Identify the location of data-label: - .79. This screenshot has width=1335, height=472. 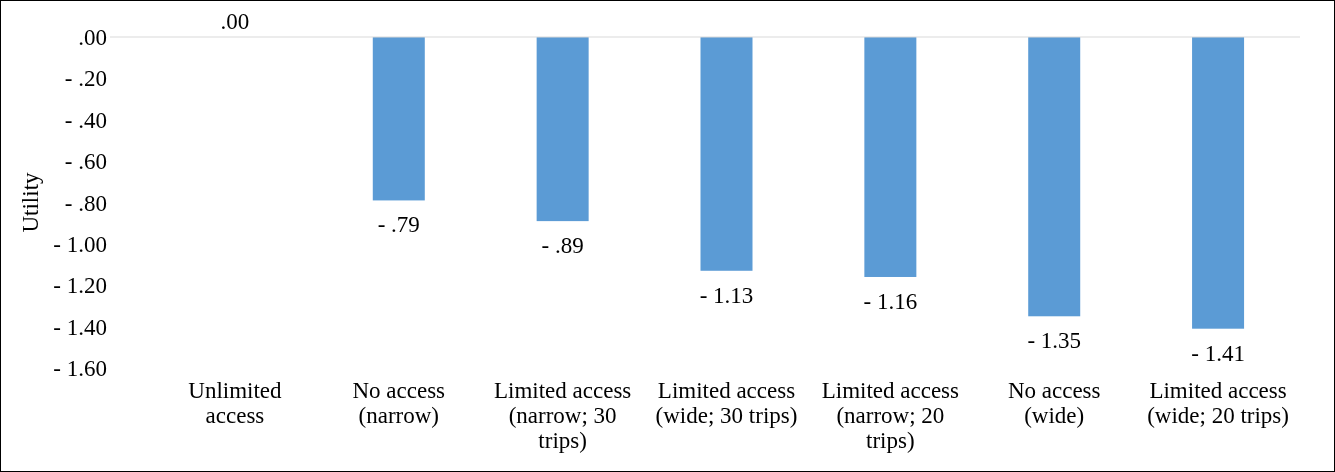
(398, 225).